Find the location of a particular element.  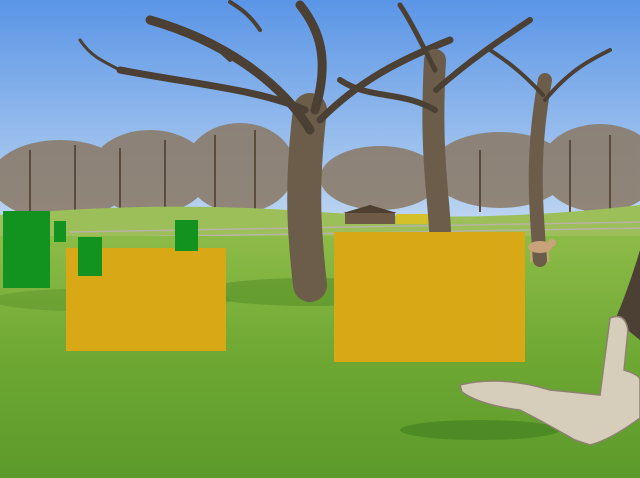

distant-building is located at coordinates (370, 218).